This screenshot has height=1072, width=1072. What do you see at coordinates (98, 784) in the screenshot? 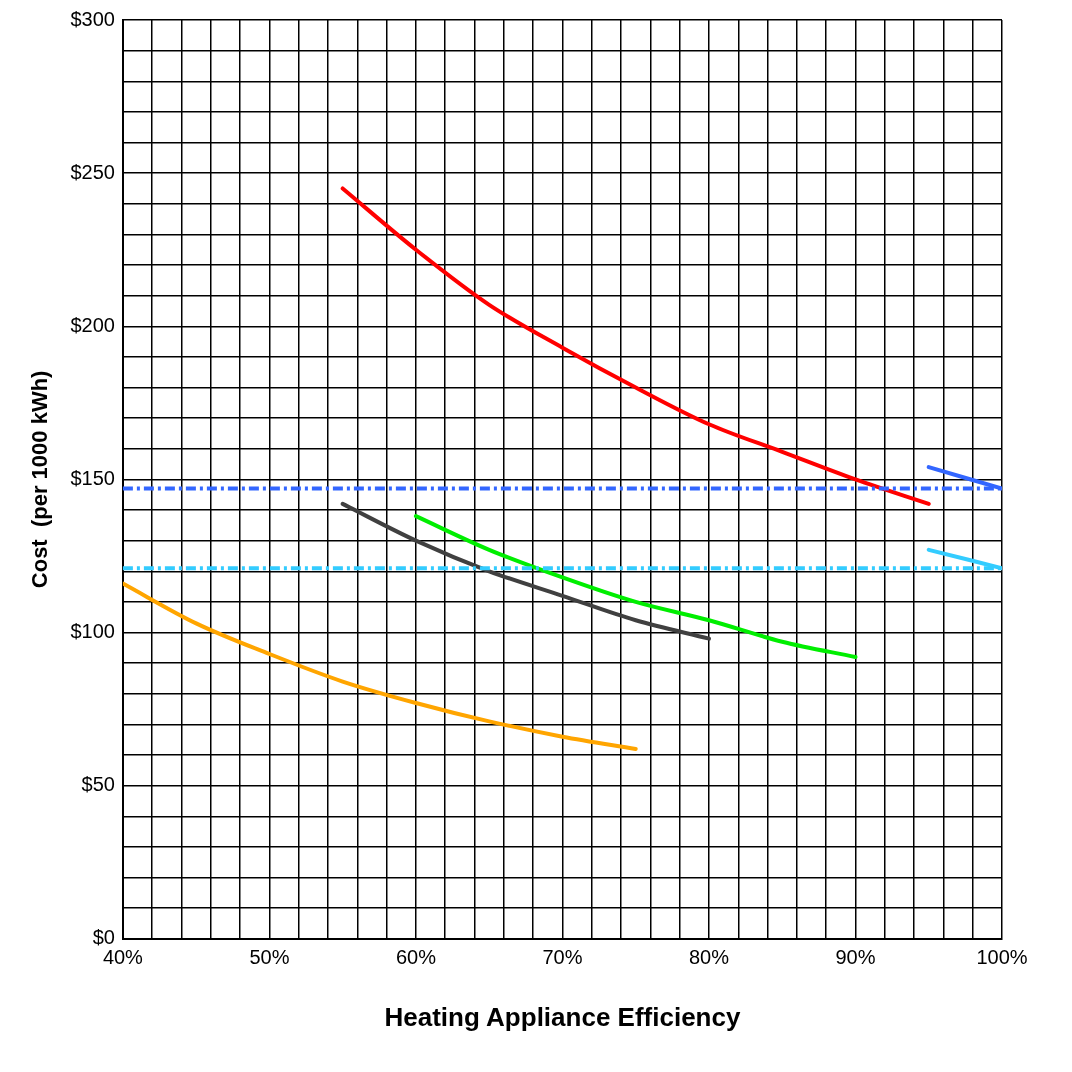
I see `y-tick-label: $50` at bounding box center [98, 784].